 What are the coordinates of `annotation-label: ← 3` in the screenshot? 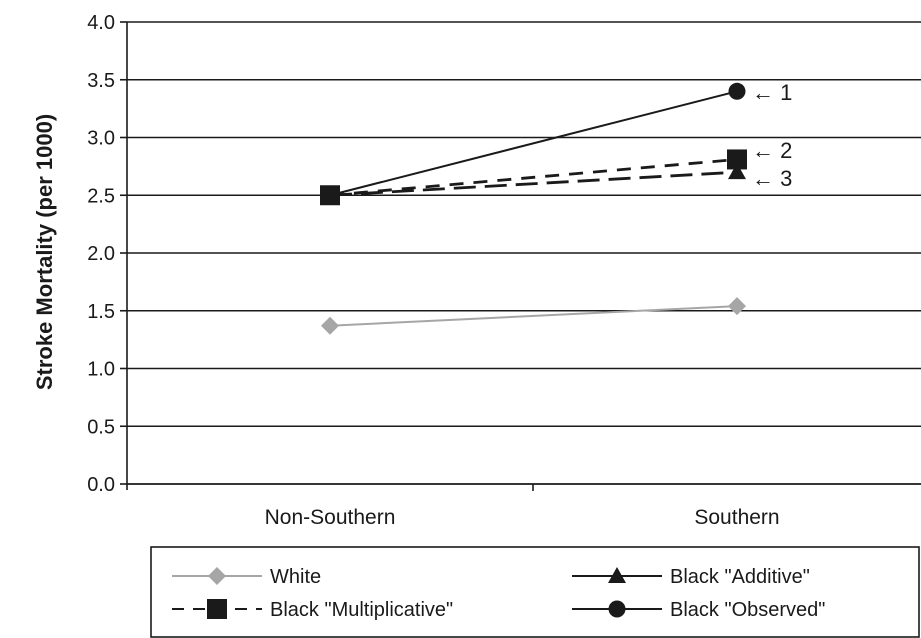 It's located at (772, 178).